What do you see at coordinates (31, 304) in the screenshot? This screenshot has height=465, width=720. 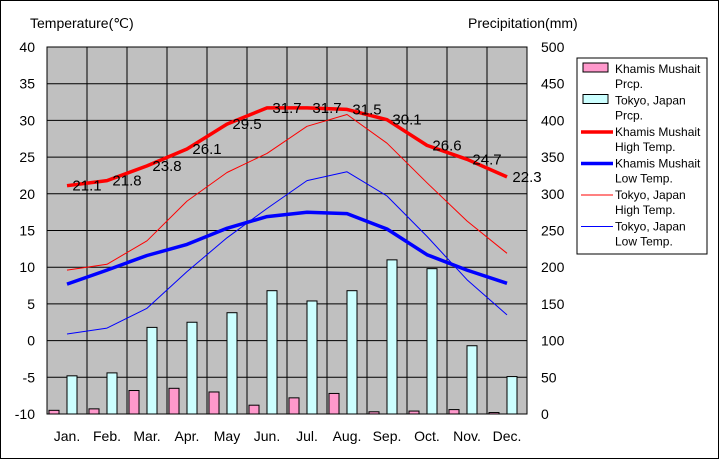 I see `left-tick-label: 5` at bounding box center [31, 304].